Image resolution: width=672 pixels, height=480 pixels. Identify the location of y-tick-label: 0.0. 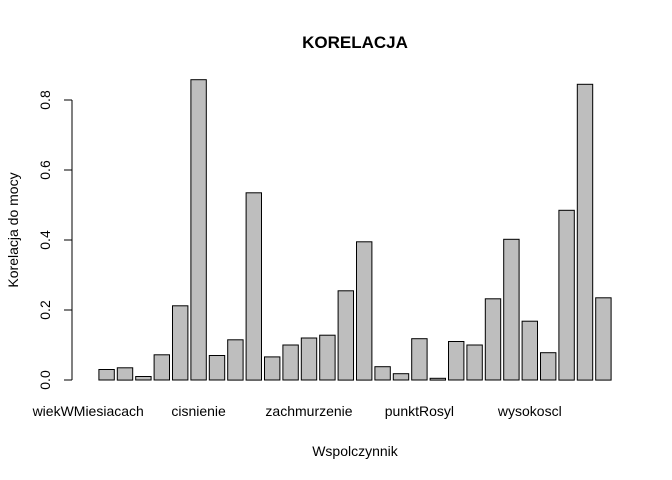
(45, 380).